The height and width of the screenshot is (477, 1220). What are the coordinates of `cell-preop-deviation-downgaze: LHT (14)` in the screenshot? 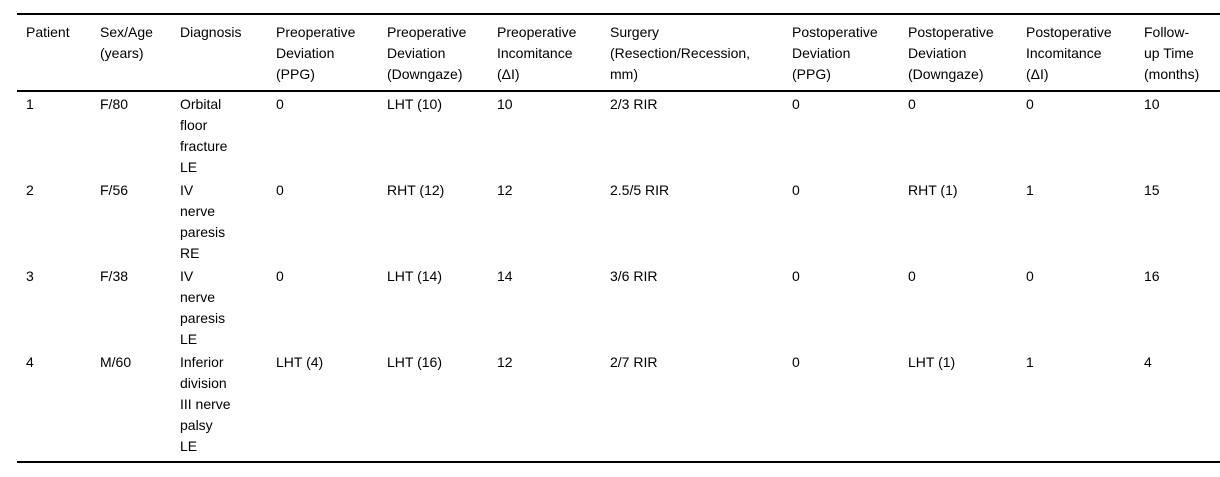 It's located at (414, 276).